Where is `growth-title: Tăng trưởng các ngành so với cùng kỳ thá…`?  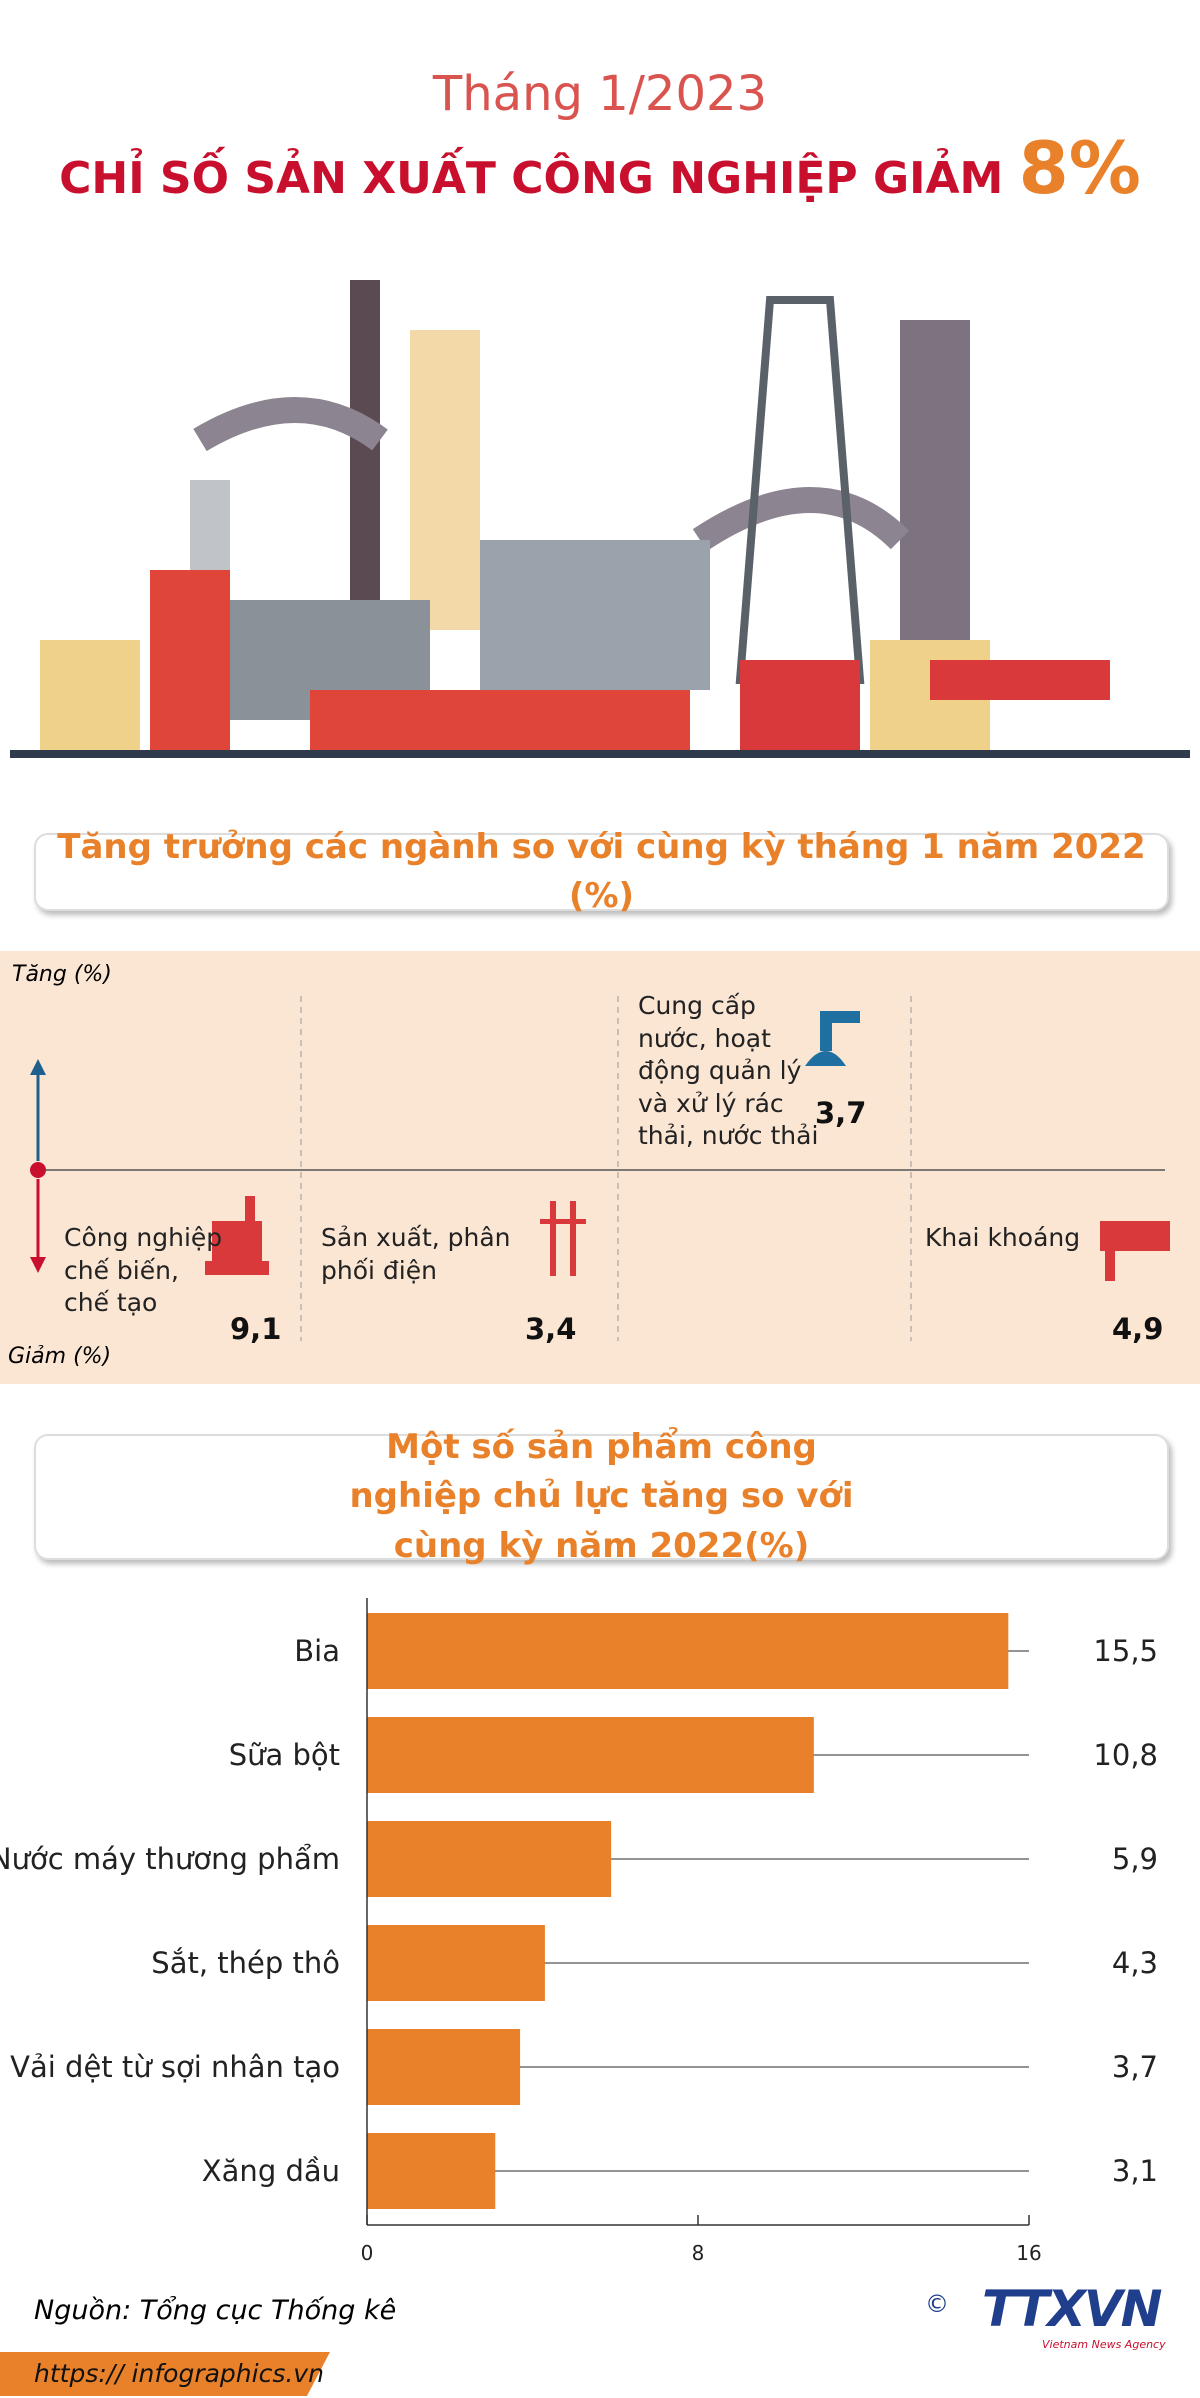
growth-title: Tăng trưởng các ngành so với cùng kỳ thá… is located at coordinates (601, 871).